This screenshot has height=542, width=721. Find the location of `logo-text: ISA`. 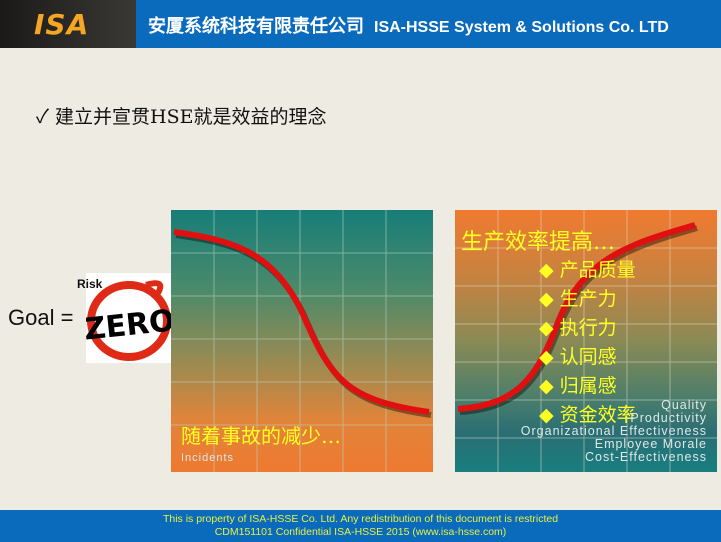

logo-text: ISA is located at coordinates (62, 24).